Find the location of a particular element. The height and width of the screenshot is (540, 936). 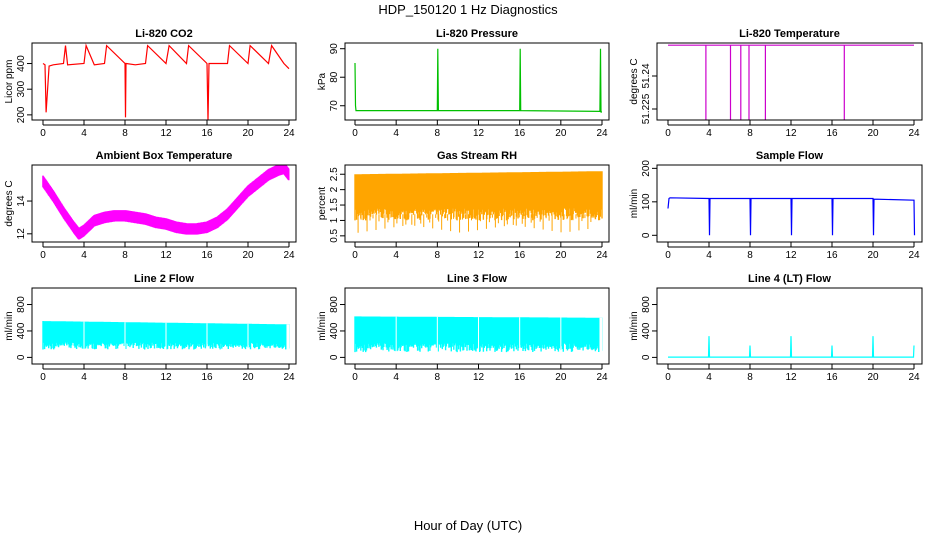

panel-7: Line 2 Flow ml/min 0 4 8 12 16 20 24 0 400 800 is located at coordinates (150, 328).